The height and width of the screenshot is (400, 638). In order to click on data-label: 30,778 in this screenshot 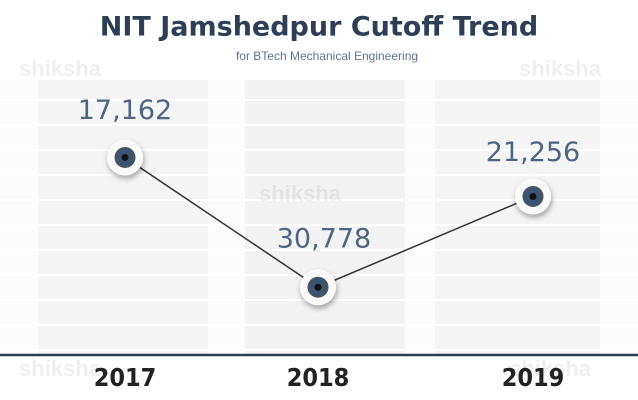, I will do `click(324, 239)`.